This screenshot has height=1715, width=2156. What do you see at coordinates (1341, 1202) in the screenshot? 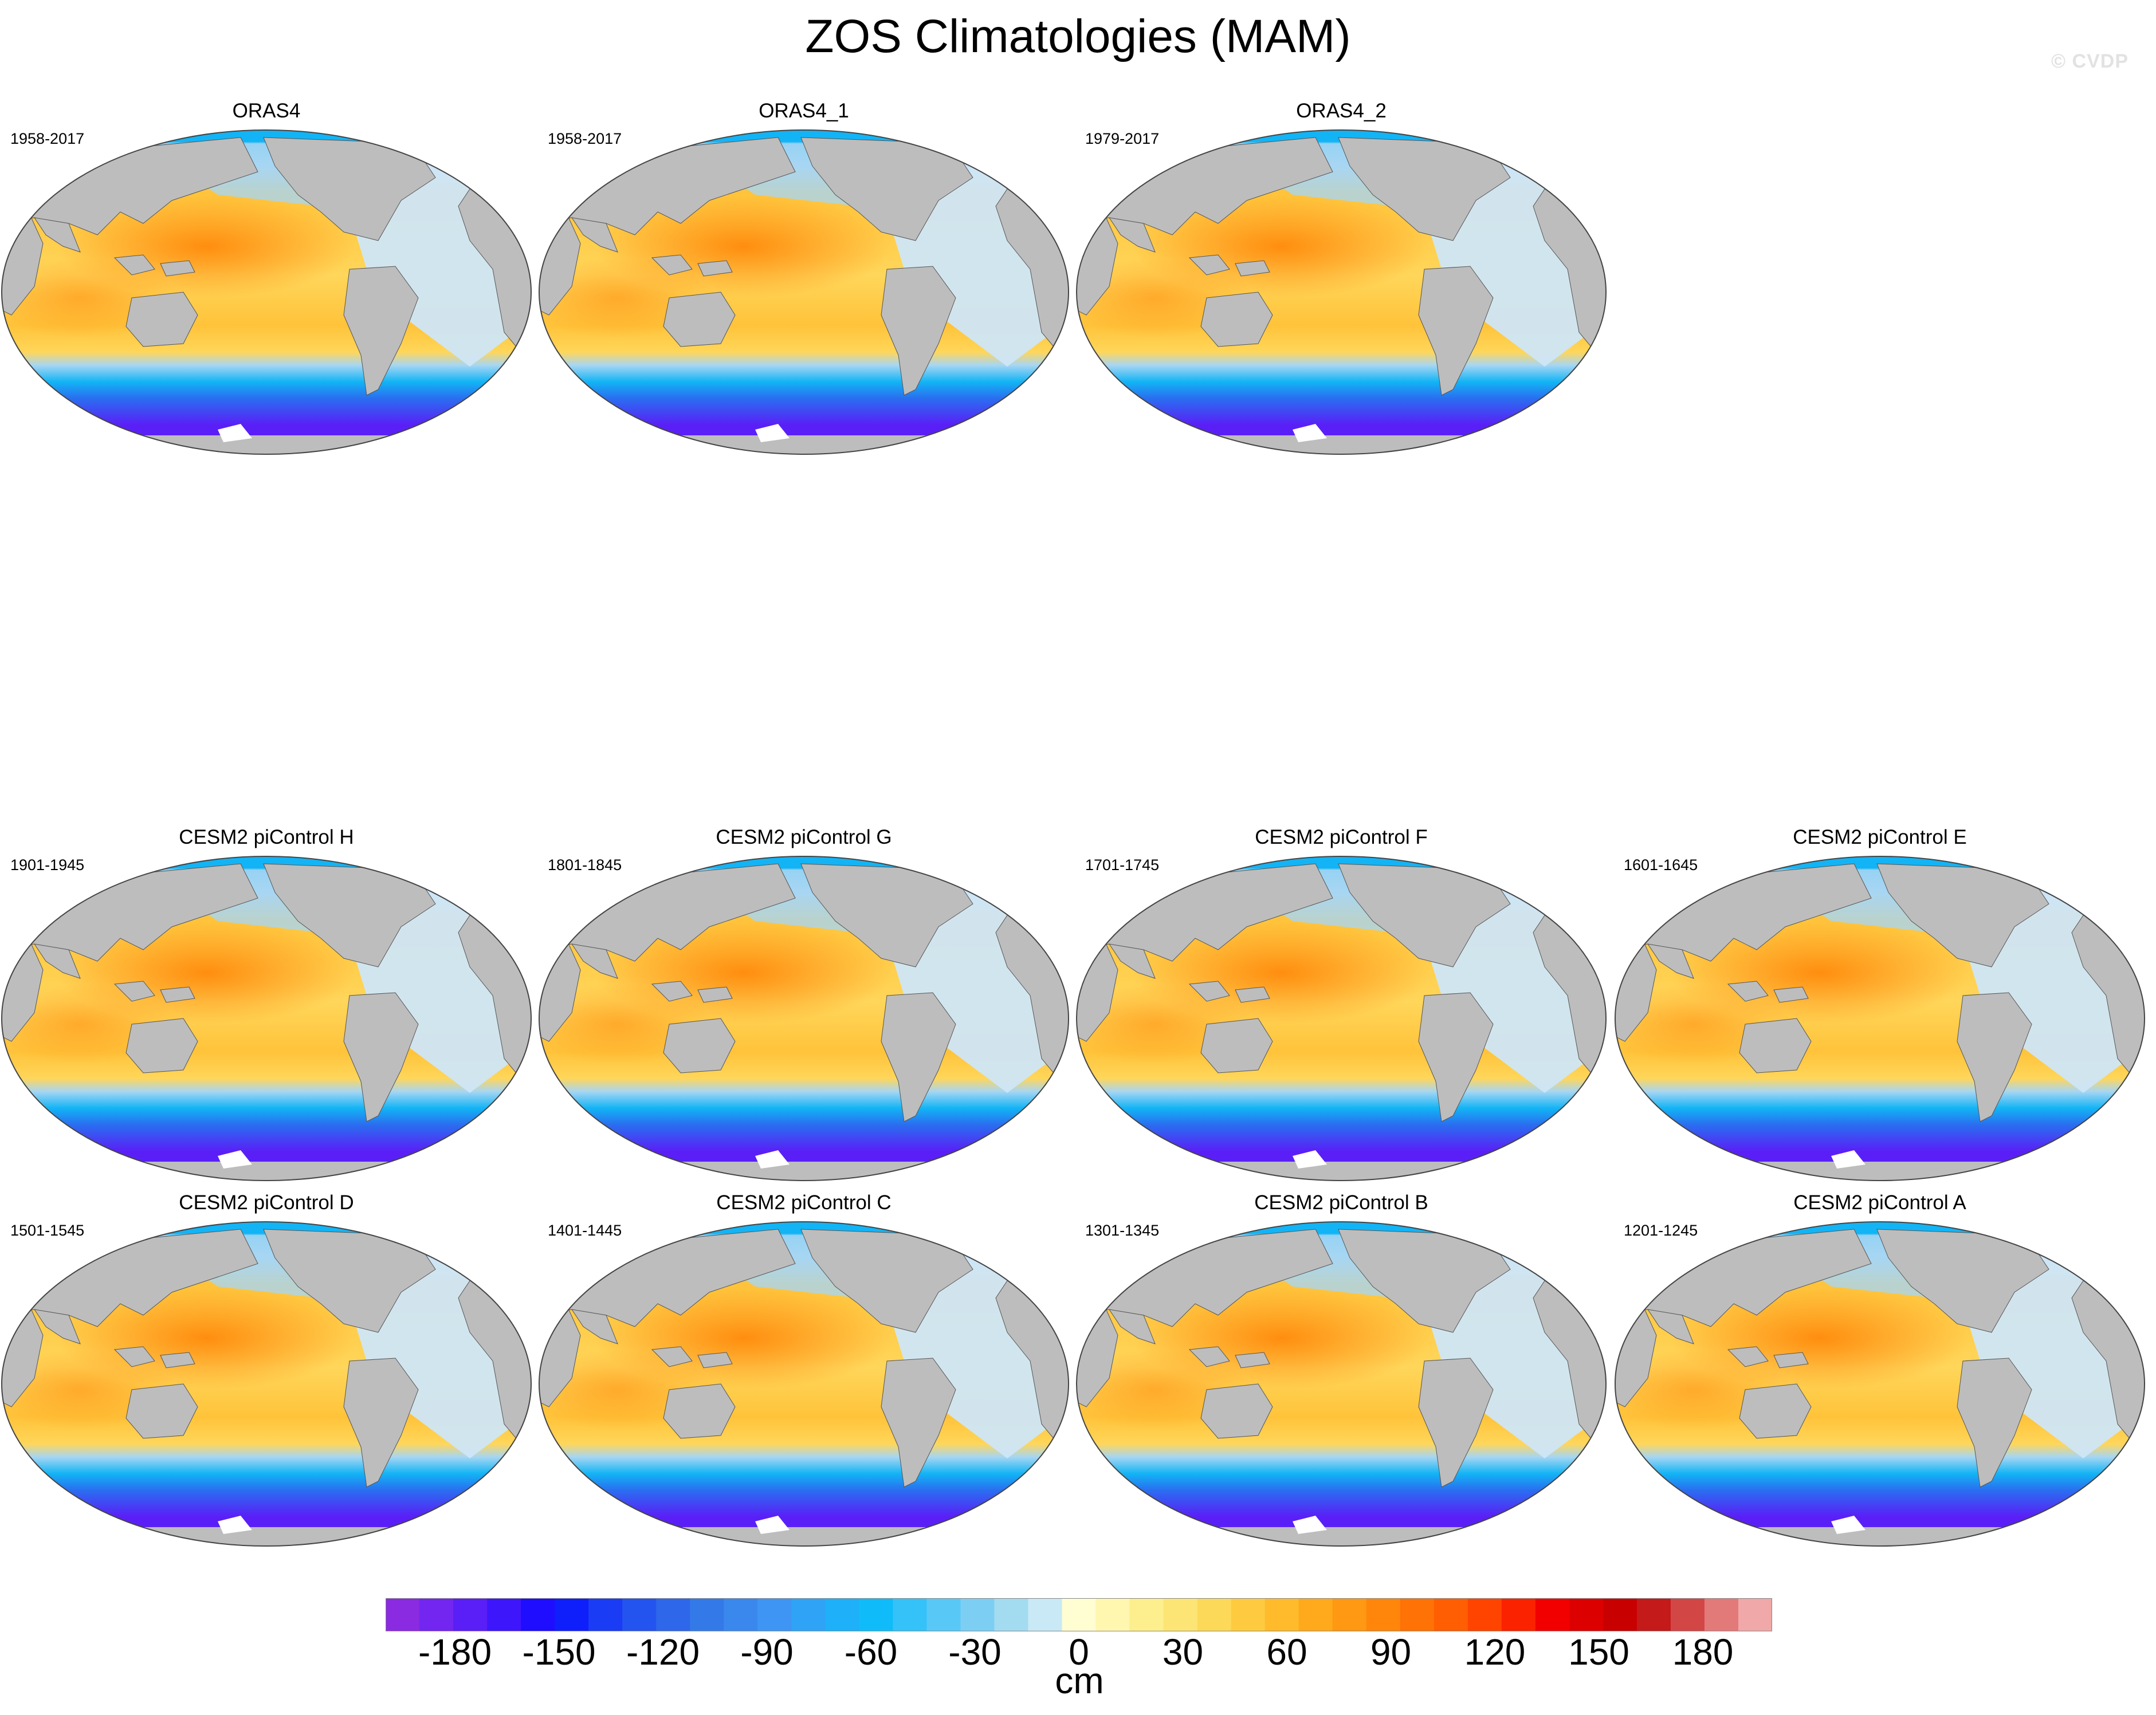
I see `panel-title: CESM2 piControl B` at bounding box center [1341, 1202].